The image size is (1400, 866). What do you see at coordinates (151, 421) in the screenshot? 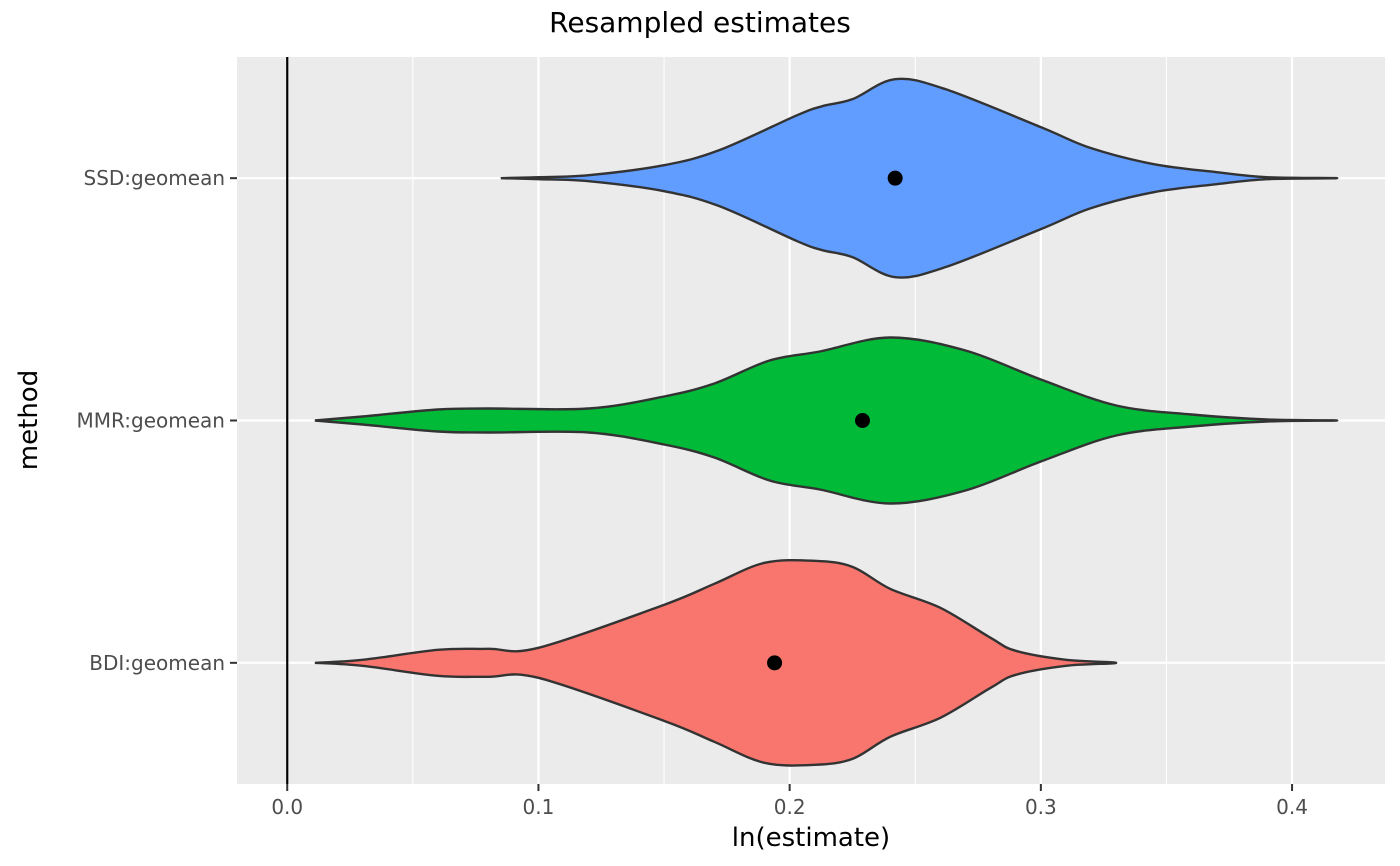
I see `y-tick-label: MMR:geomean` at bounding box center [151, 421].